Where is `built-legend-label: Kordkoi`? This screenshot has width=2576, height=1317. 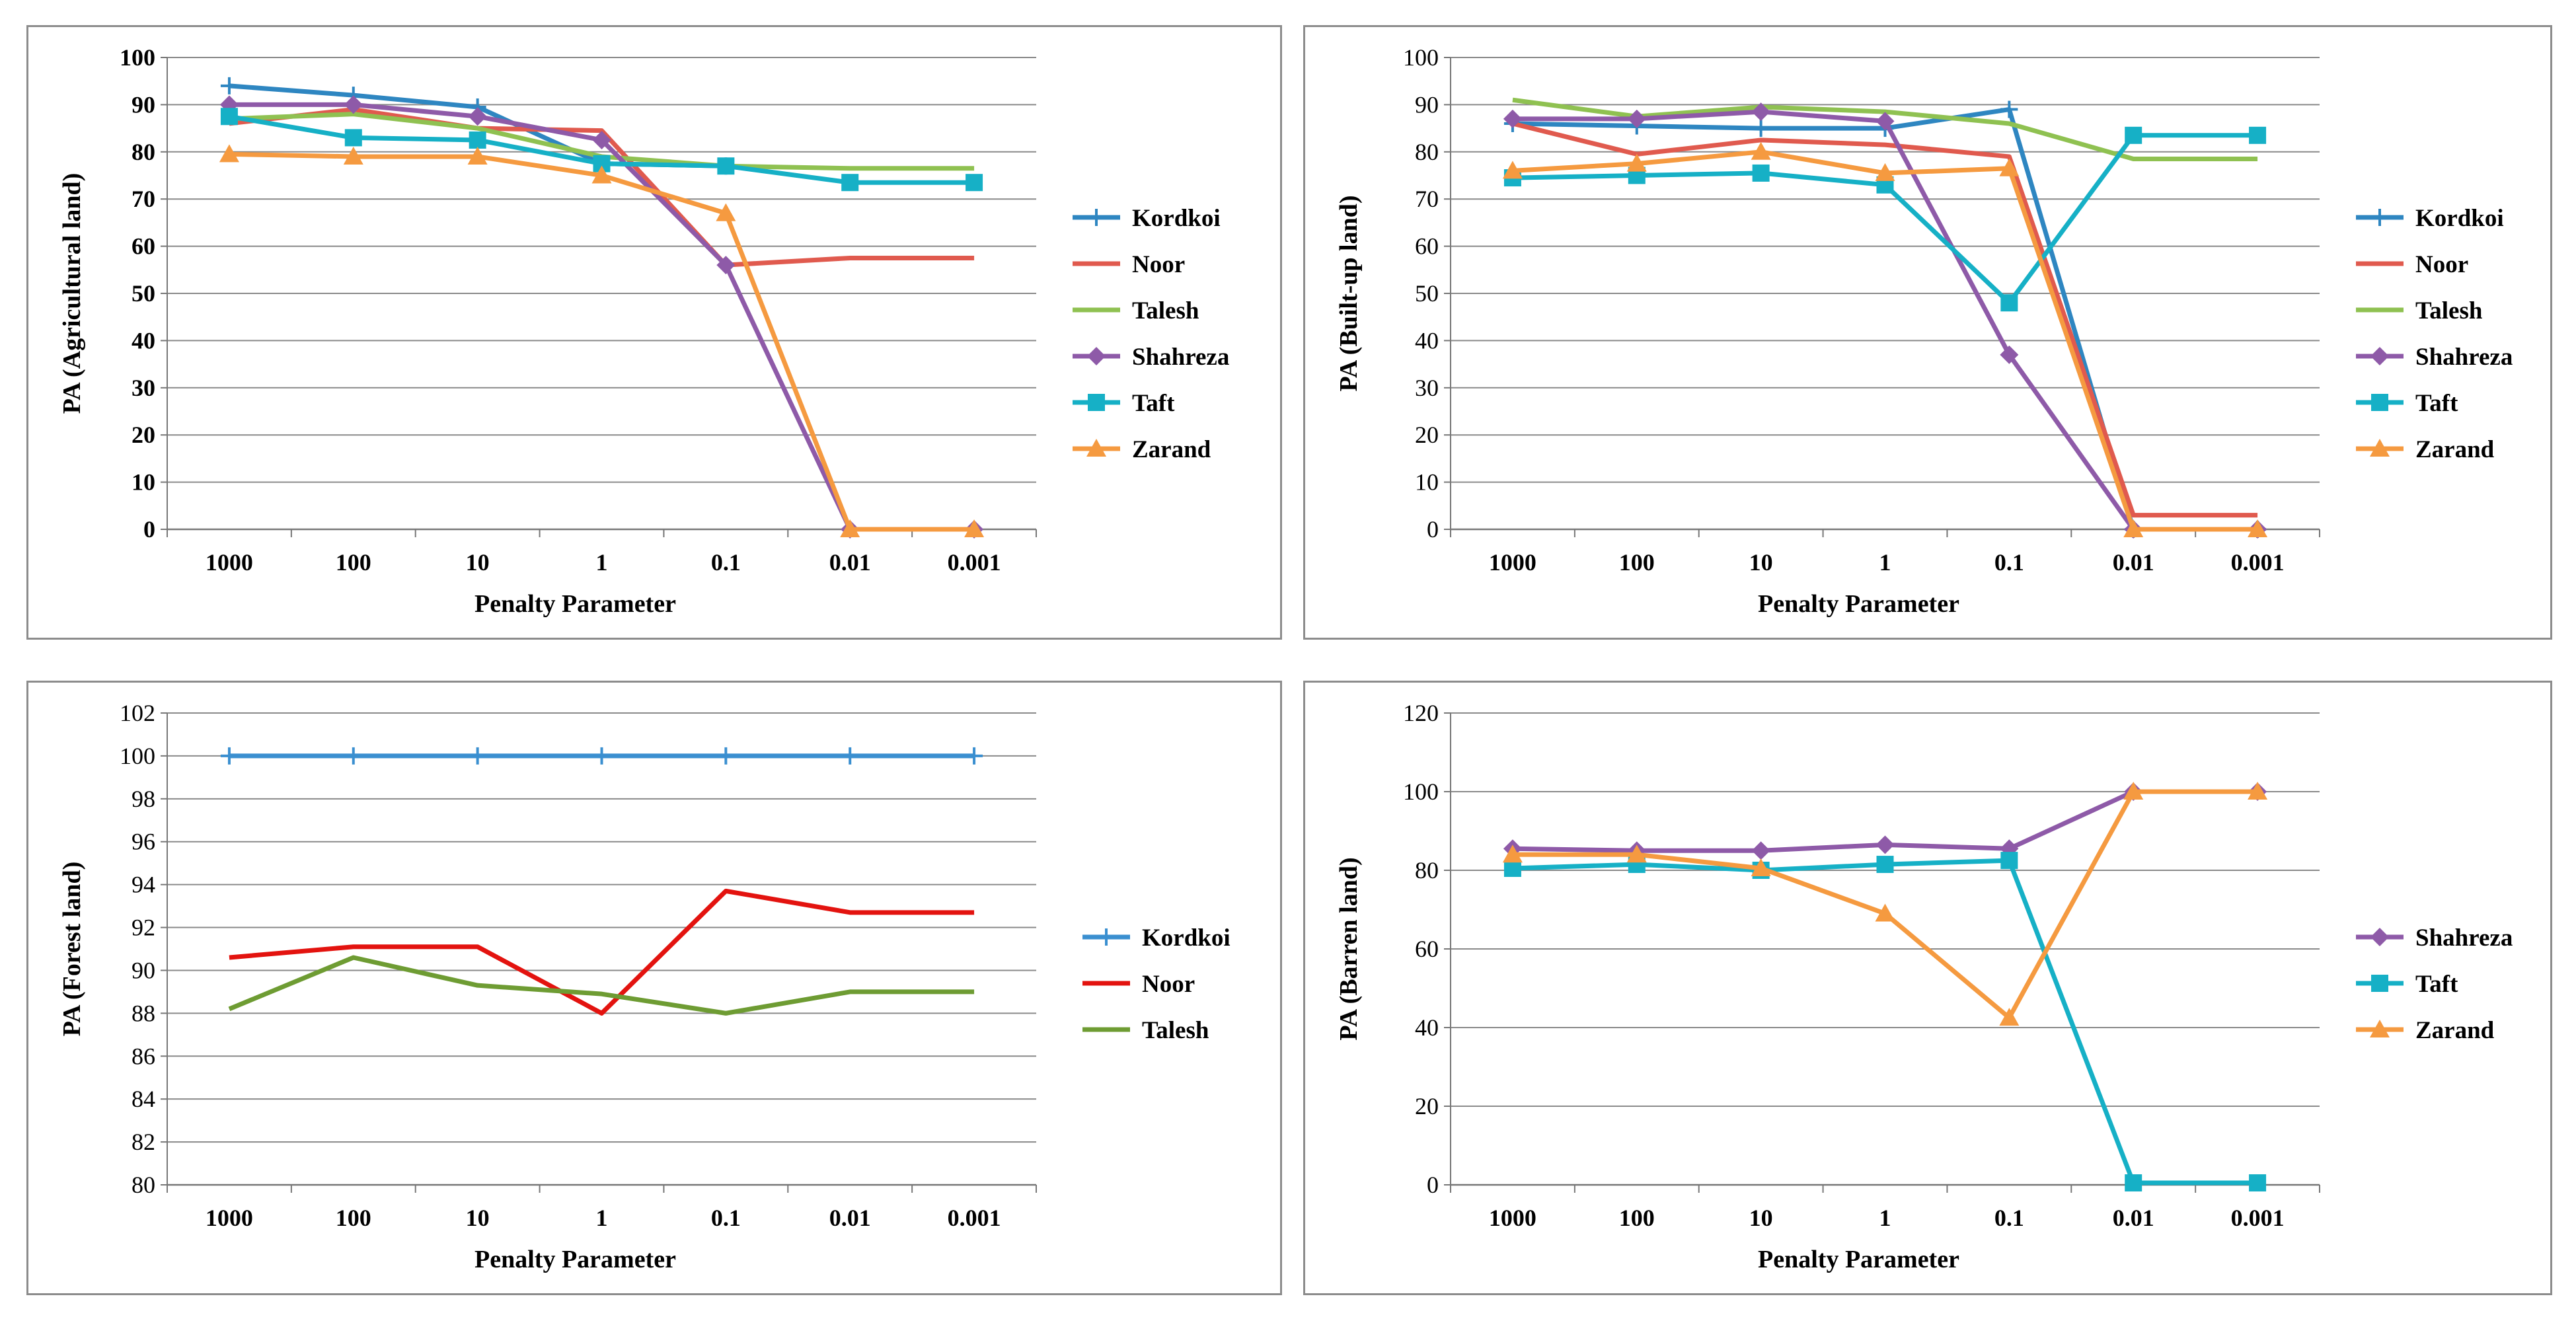
built-legend-label: Kordkoi is located at coordinates (2459, 218).